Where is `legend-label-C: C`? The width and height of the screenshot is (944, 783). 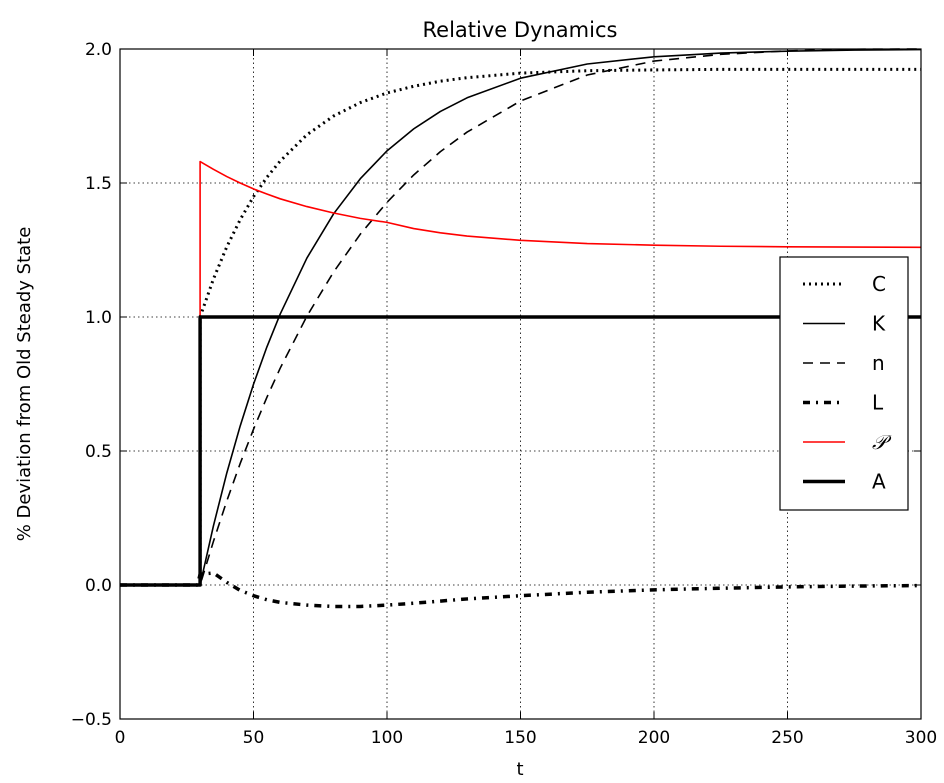
legend-label-C: C is located at coordinates (879, 284).